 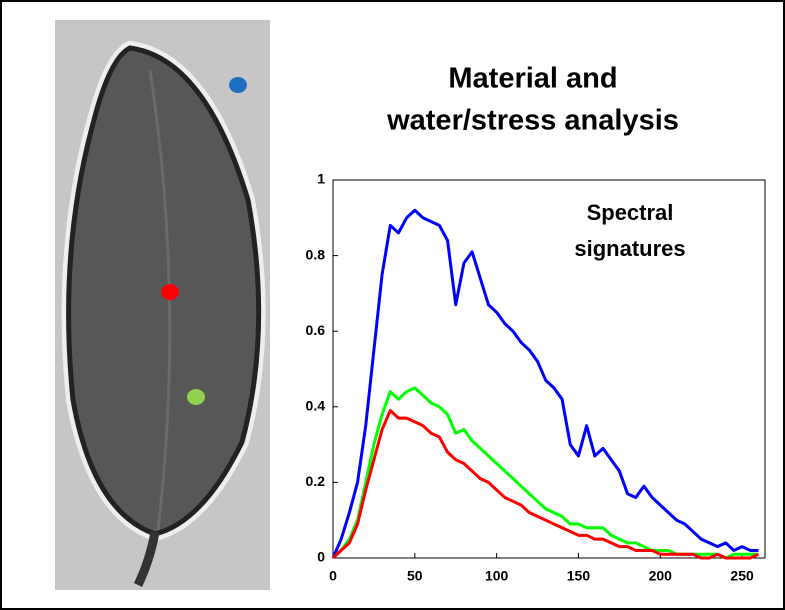 What do you see at coordinates (160, 300) in the screenshot?
I see `leaf-vein` at bounding box center [160, 300].